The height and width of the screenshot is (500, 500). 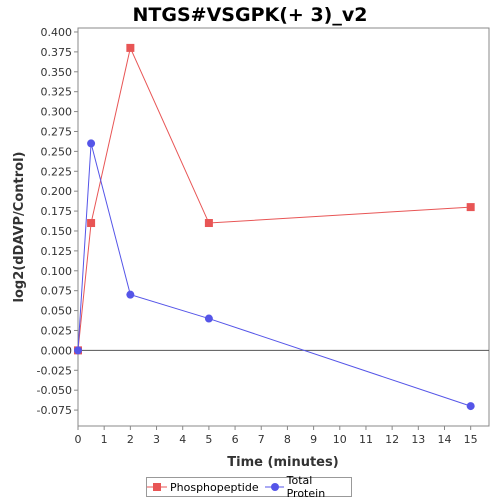 I want to click on legend-item-phosphopeptide: Phosphopeptide, so click(x=203, y=487).